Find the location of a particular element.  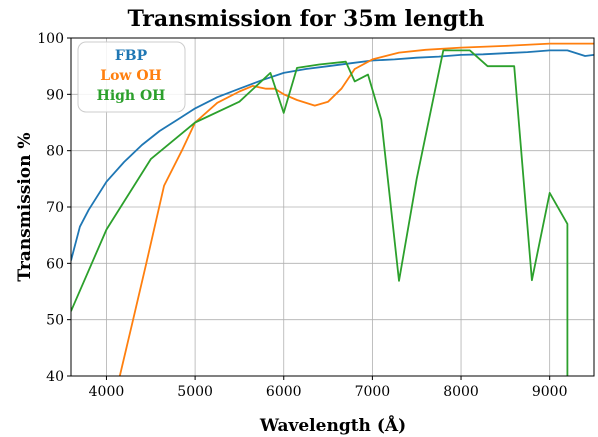

y-tick-label: 100 is located at coordinates (50, 39).